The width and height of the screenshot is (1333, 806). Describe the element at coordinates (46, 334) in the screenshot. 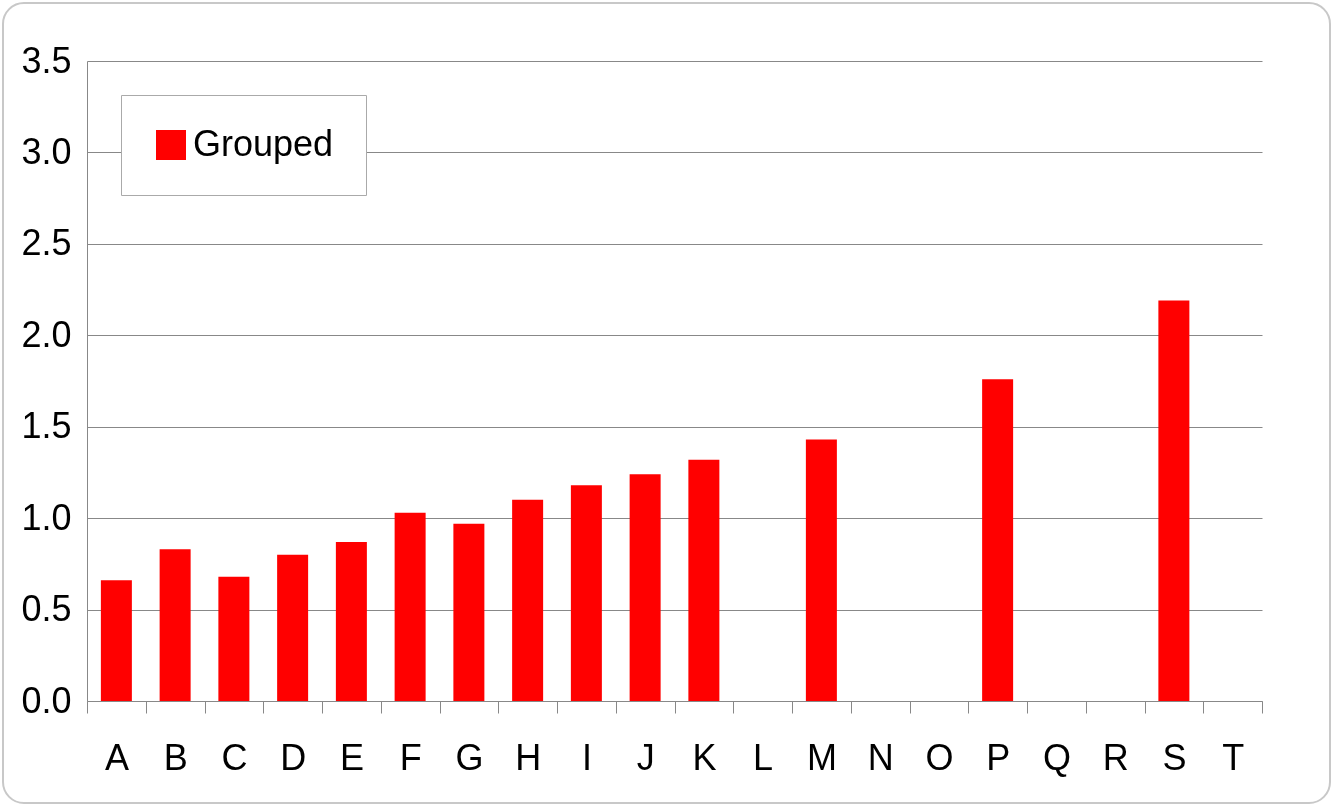

I see `y-tick-label: 2.0` at that location.